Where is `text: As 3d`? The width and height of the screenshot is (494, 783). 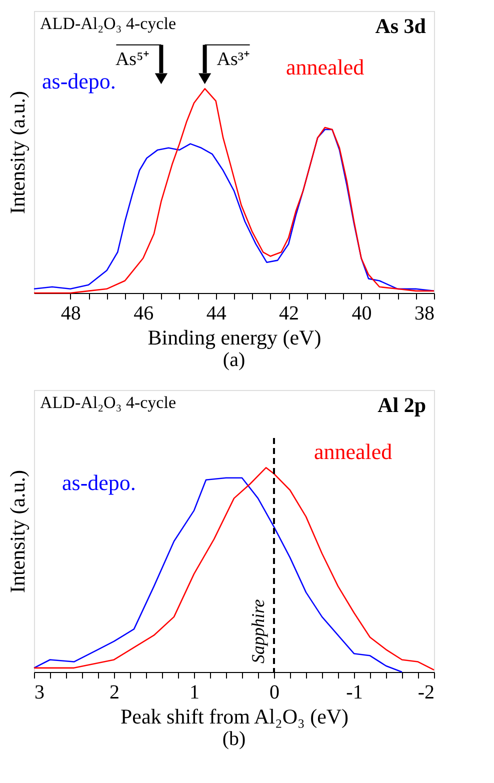
text: As 3d is located at coordinates (400, 26).